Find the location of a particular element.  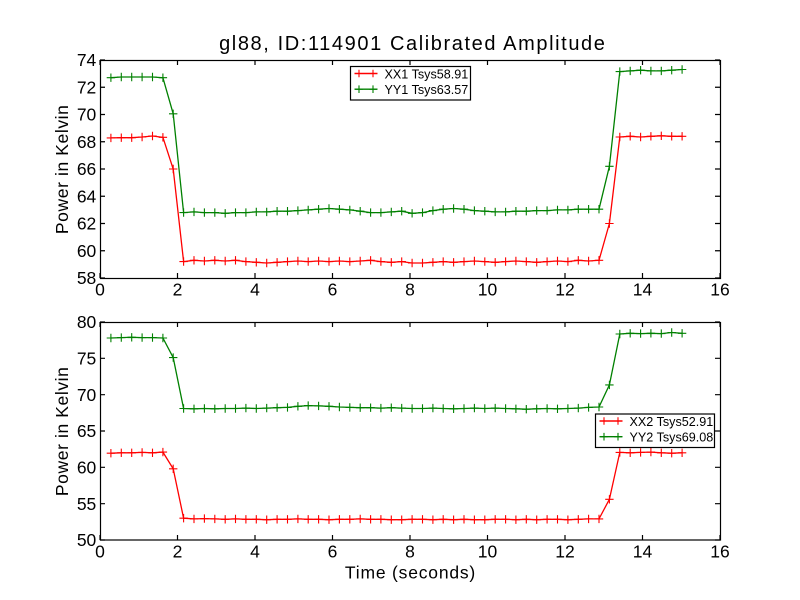

svg-text: 64 is located at coordinates (87, 196).